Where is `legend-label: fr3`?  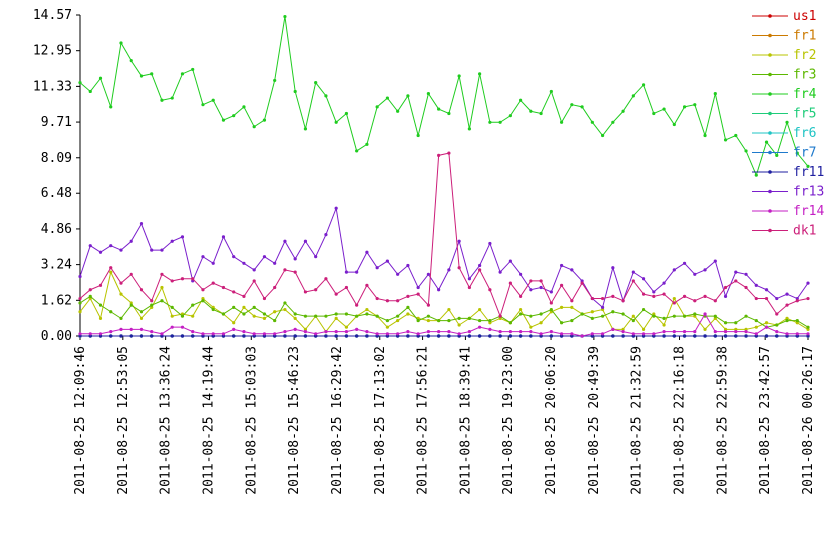
legend-label: fr3 is located at coordinates (804, 75).